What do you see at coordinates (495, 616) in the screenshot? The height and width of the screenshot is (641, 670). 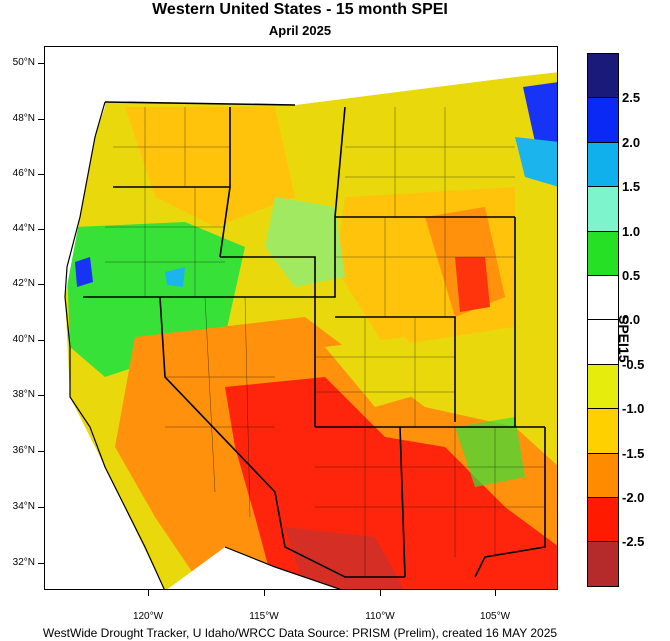 I see `lon-label: 105°W` at bounding box center [495, 616].